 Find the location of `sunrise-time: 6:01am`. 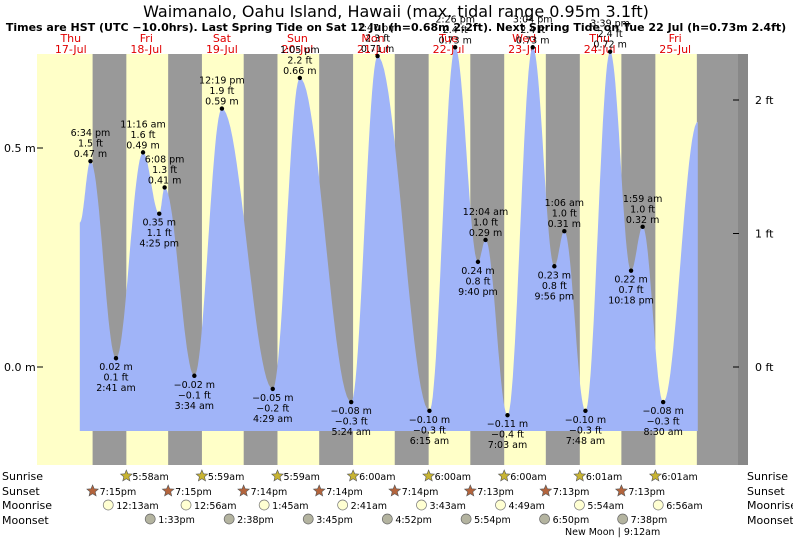

sunrise-time: 6:01am is located at coordinates (604, 477).